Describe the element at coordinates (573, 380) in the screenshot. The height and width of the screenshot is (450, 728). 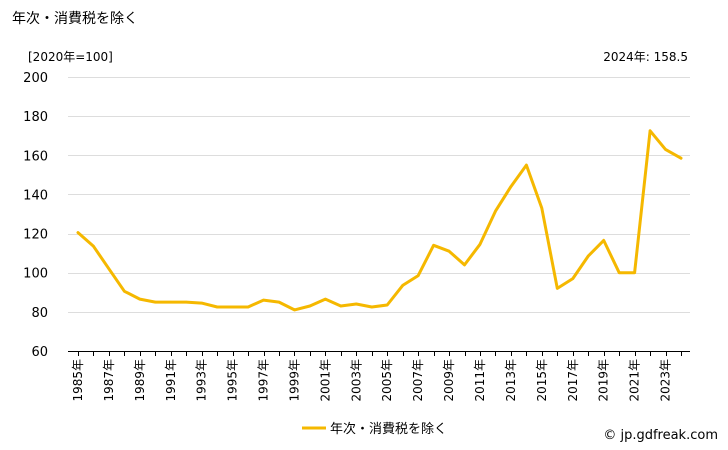
I see `x-tick-label: 2017年` at that location.